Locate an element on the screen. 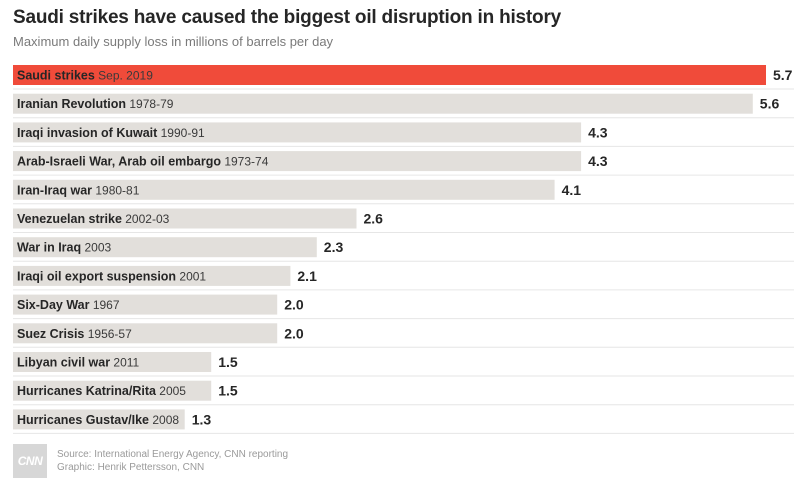 The width and height of the screenshot is (807, 484). bar-value-label: 2.1 is located at coordinates (307, 276).